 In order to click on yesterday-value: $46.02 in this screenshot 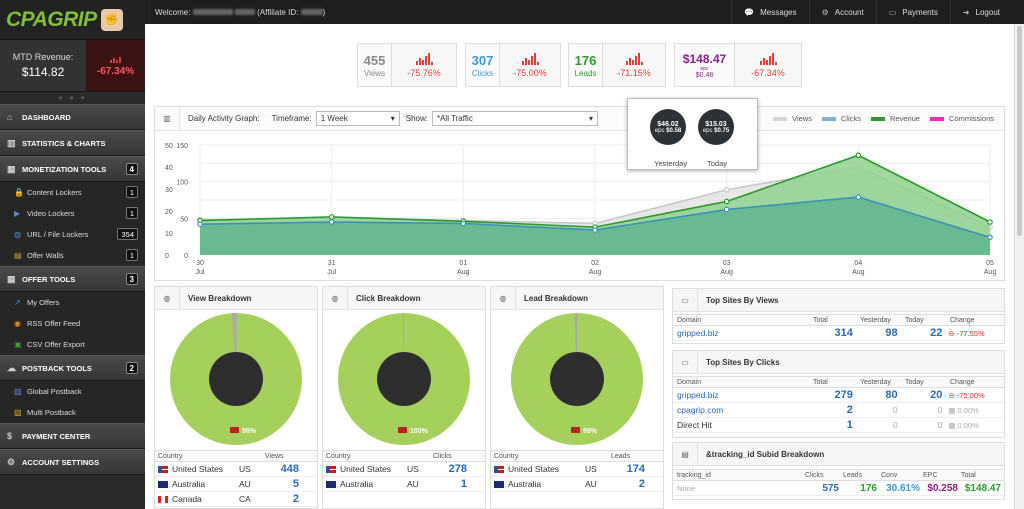, I will do `click(668, 124)`.